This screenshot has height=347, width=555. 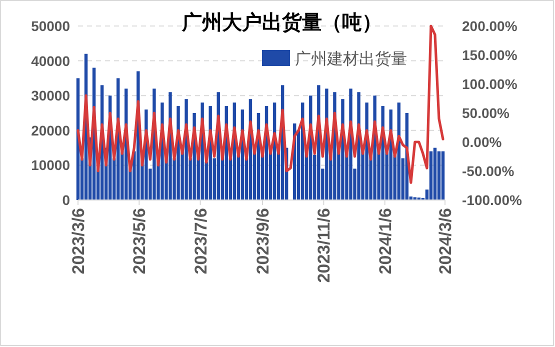 I want to click on y2-tick-label: 0.00%, so click(x=482, y=142).